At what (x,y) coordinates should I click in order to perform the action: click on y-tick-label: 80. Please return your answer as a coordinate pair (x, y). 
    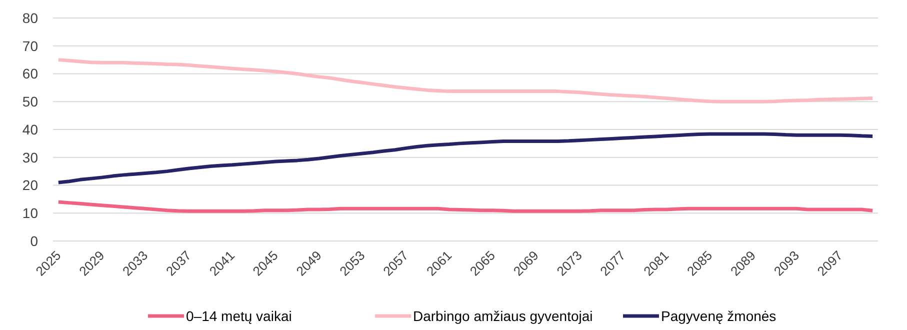
    Looking at the image, I should click on (30, 18).